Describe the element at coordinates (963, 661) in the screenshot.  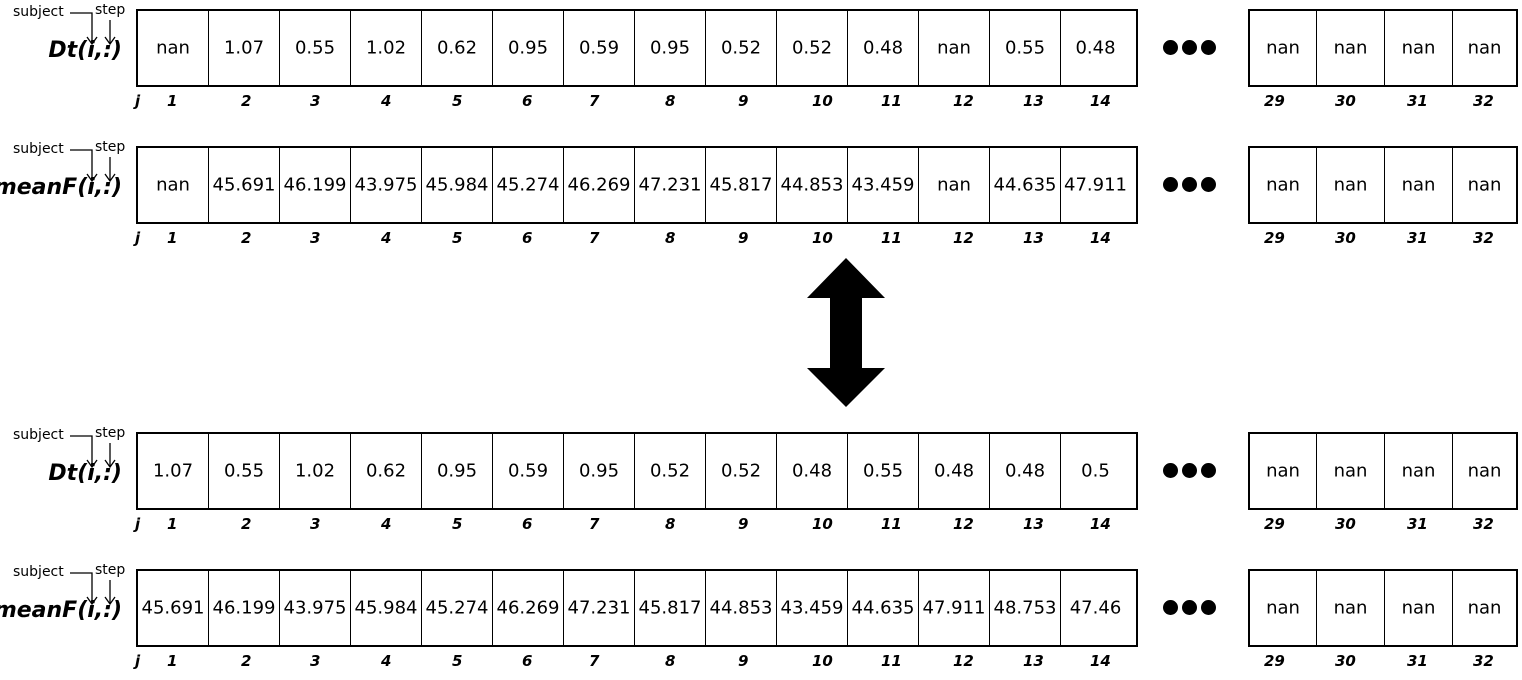
I see `column-index: 12` at that location.